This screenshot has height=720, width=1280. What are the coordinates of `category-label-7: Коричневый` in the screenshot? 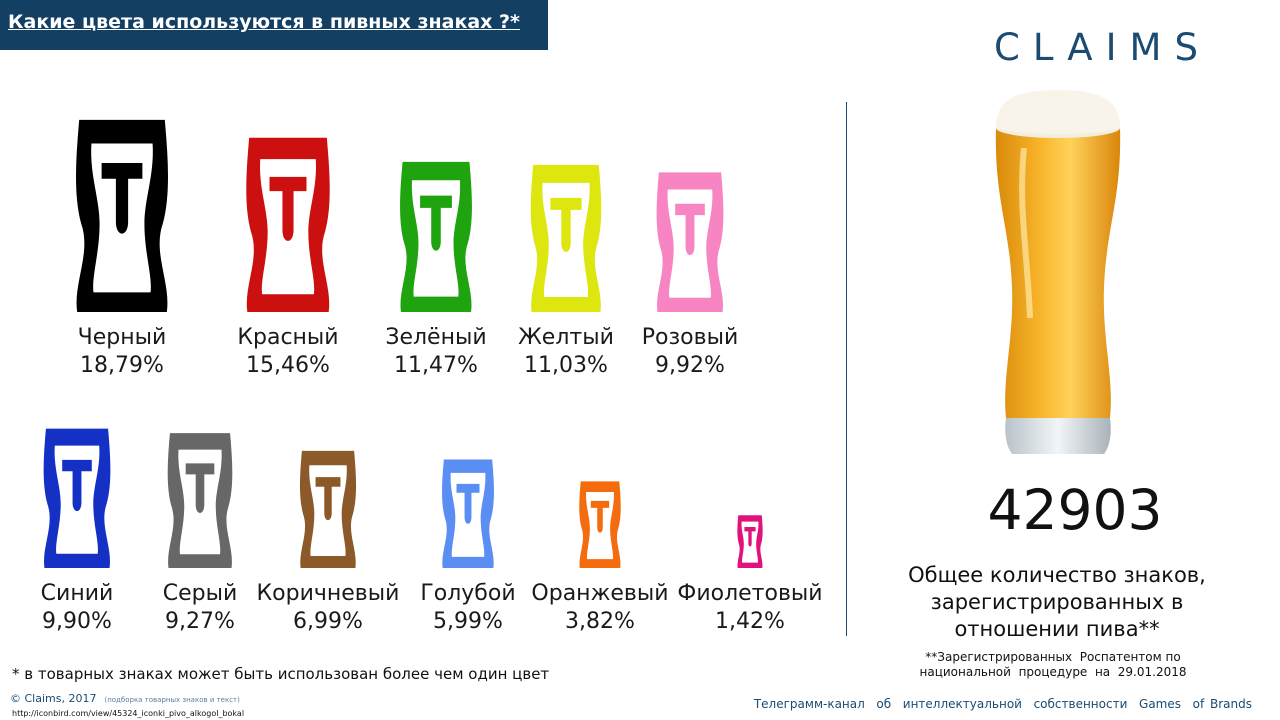 It's located at (328, 593).